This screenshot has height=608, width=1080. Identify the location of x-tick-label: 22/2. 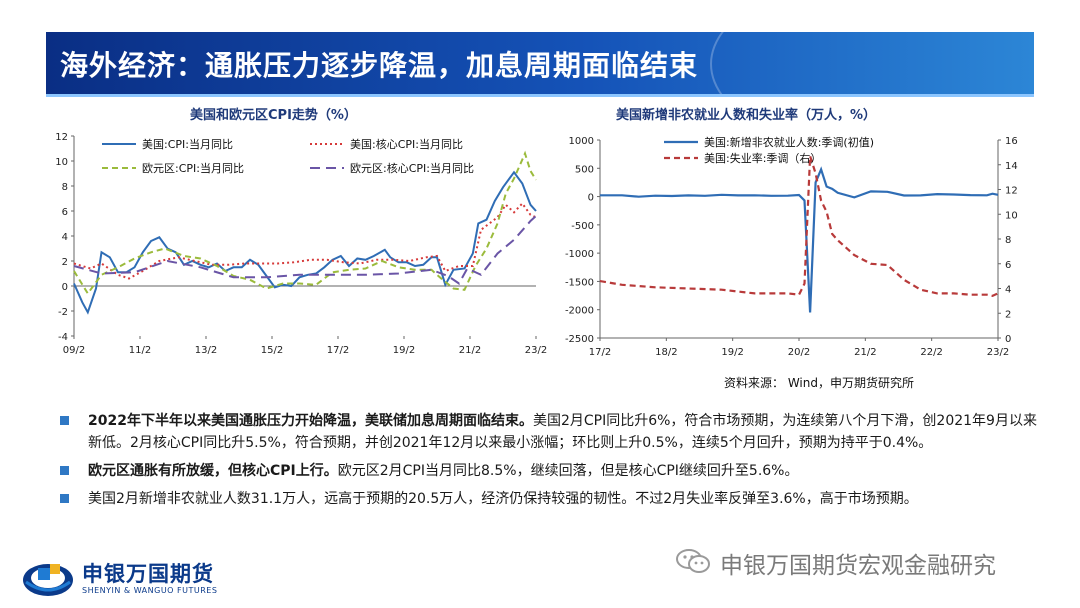
(931, 352).